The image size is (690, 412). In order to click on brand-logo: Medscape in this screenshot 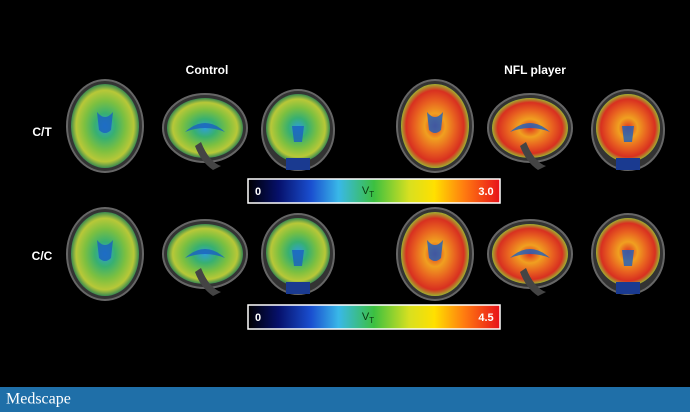, I will do `click(38, 399)`.